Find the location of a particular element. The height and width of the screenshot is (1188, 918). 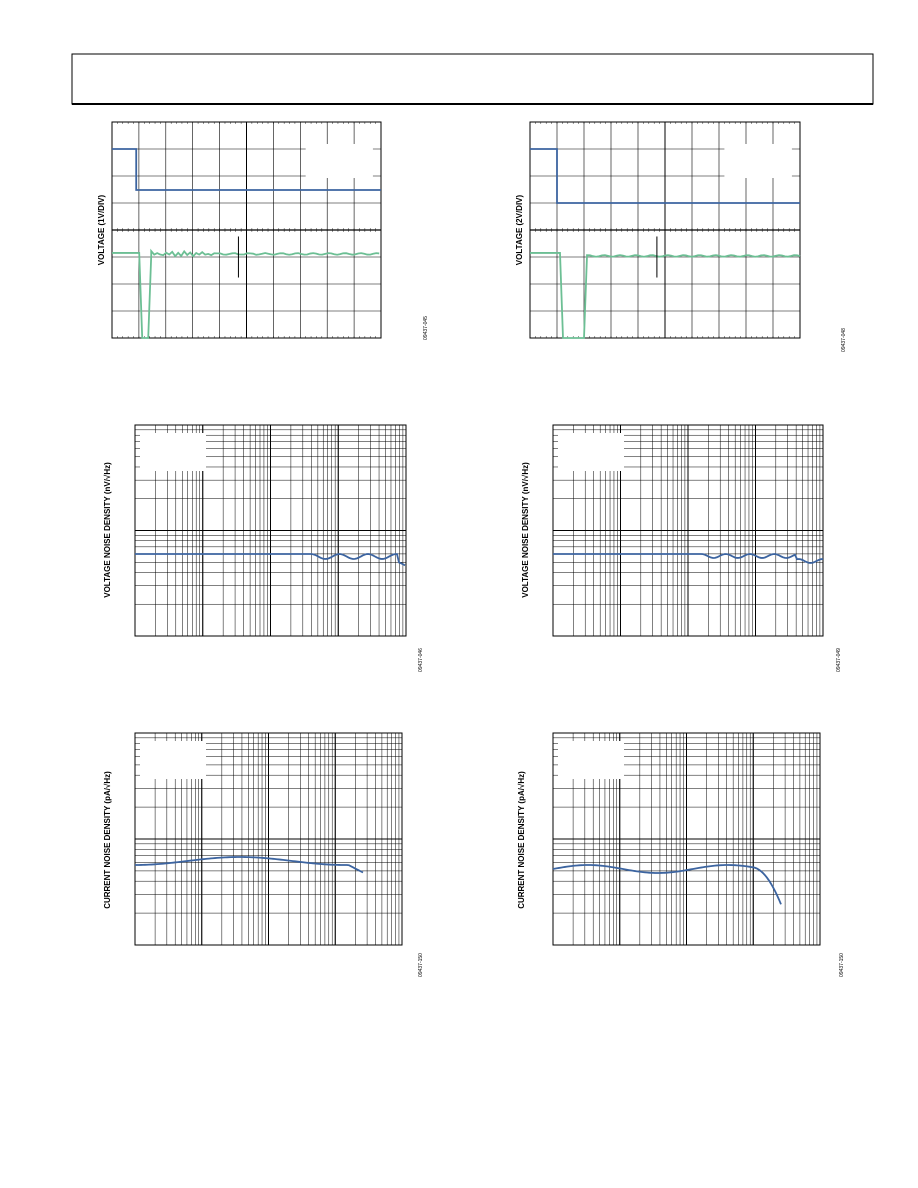

figure-id: 09437-045 is located at coordinates (426, 328).